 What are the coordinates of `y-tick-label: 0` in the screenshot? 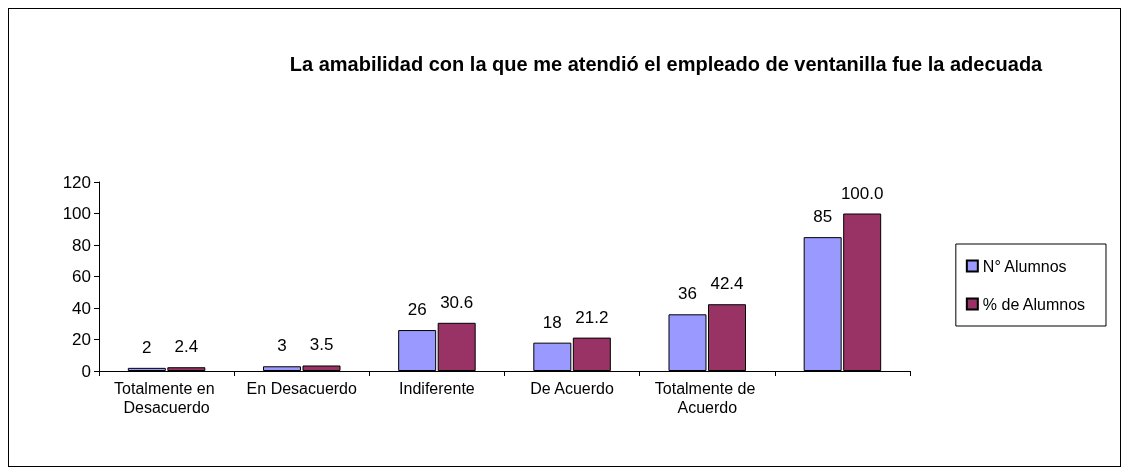 It's located at (86, 371).